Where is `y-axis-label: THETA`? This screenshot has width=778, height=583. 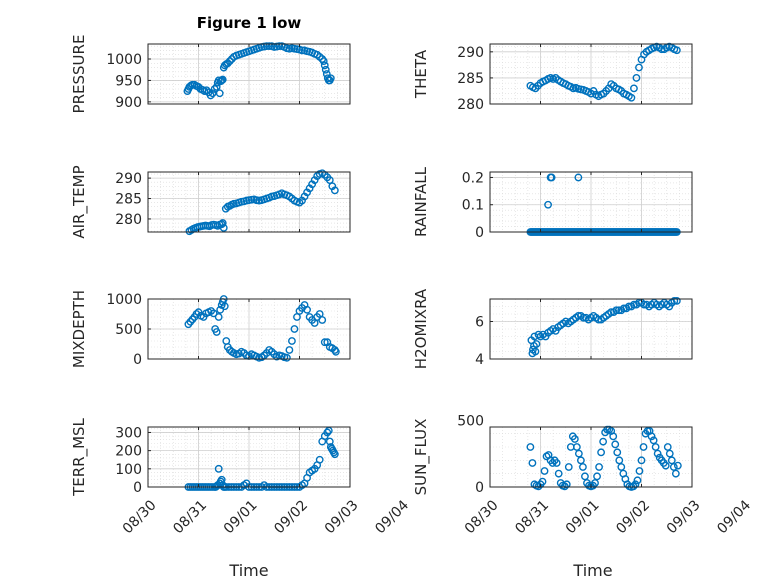
y-axis-label: THETA is located at coordinates (421, 74).